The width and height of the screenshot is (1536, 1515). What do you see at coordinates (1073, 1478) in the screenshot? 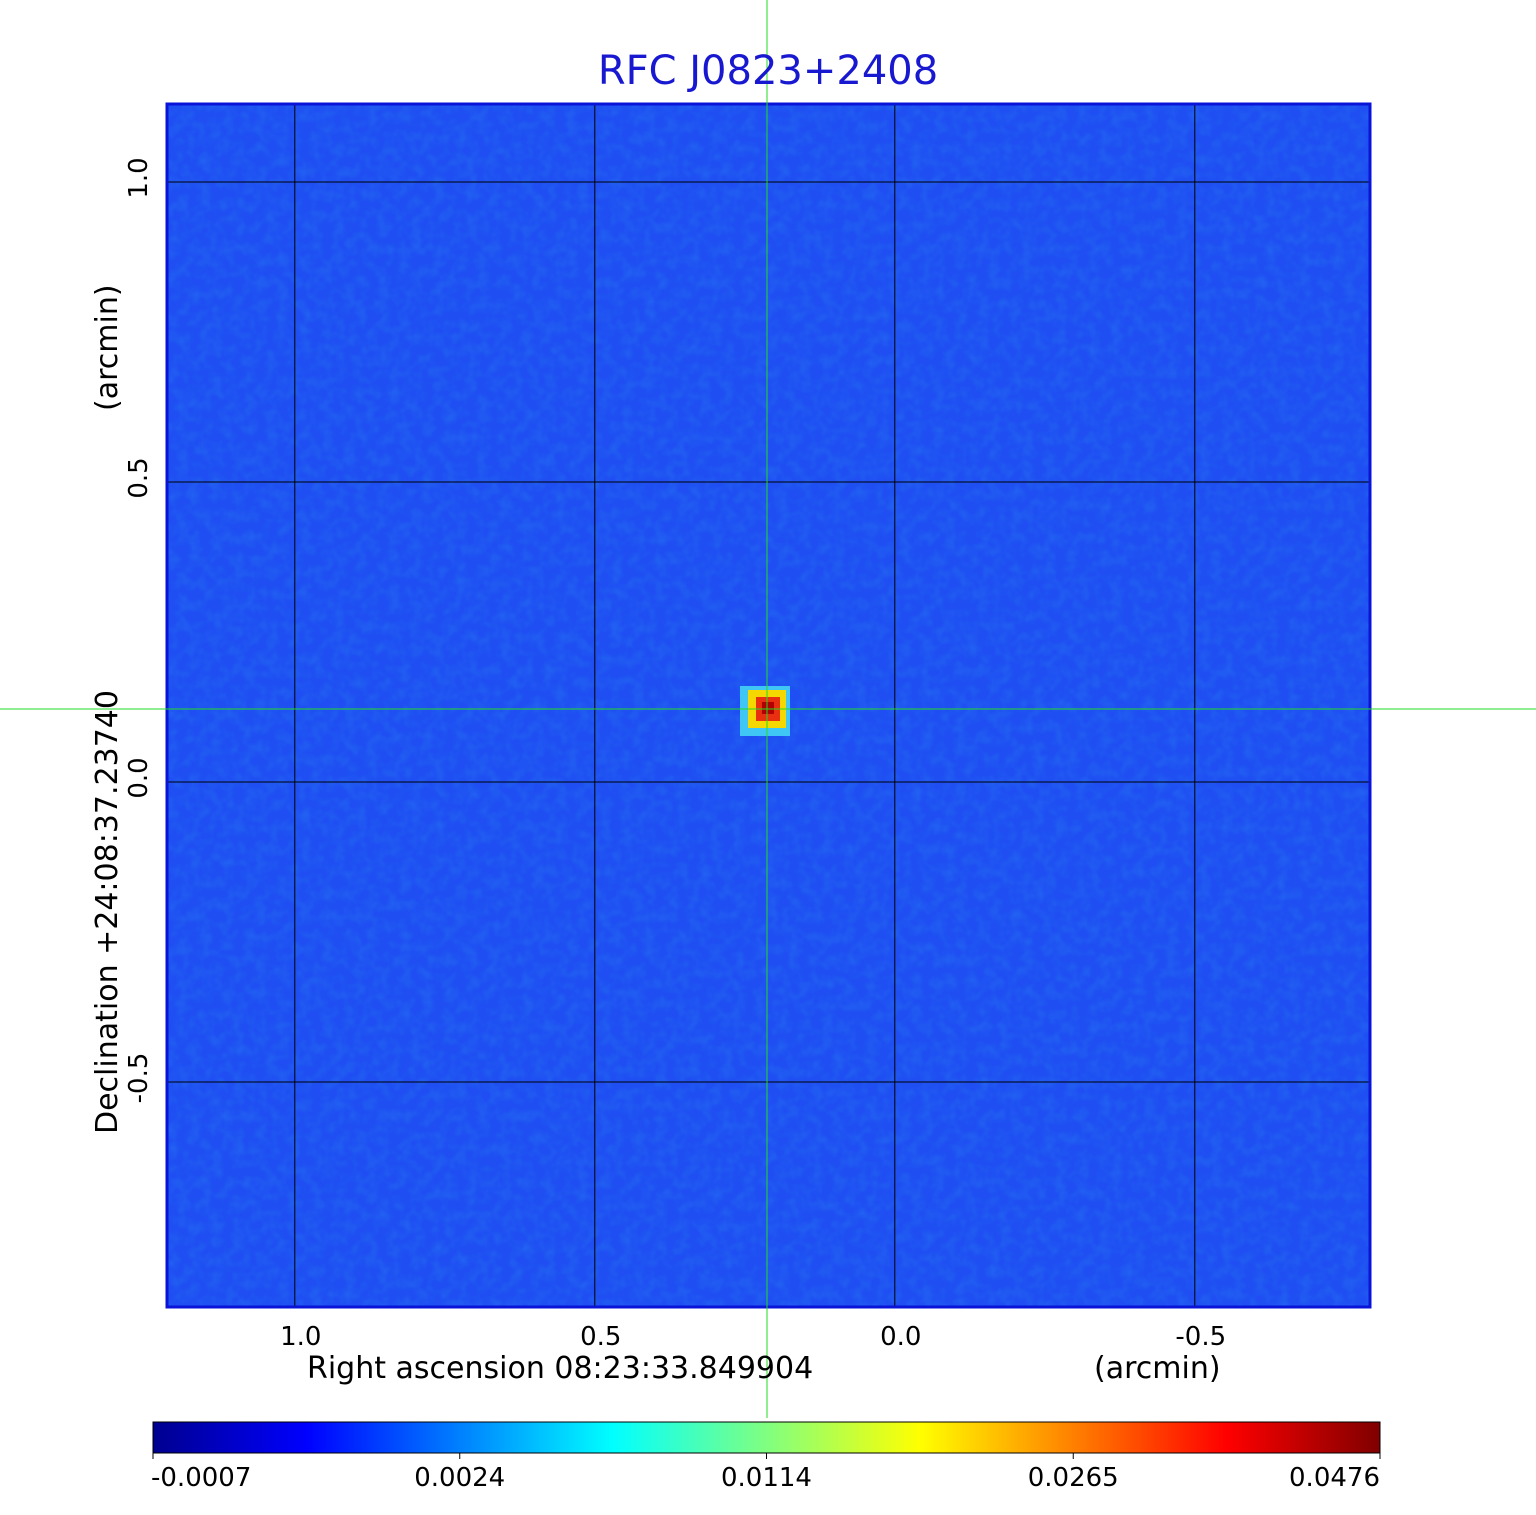
I see `colorbar-tick-label: 0.0265` at bounding box center [1073, 1478].